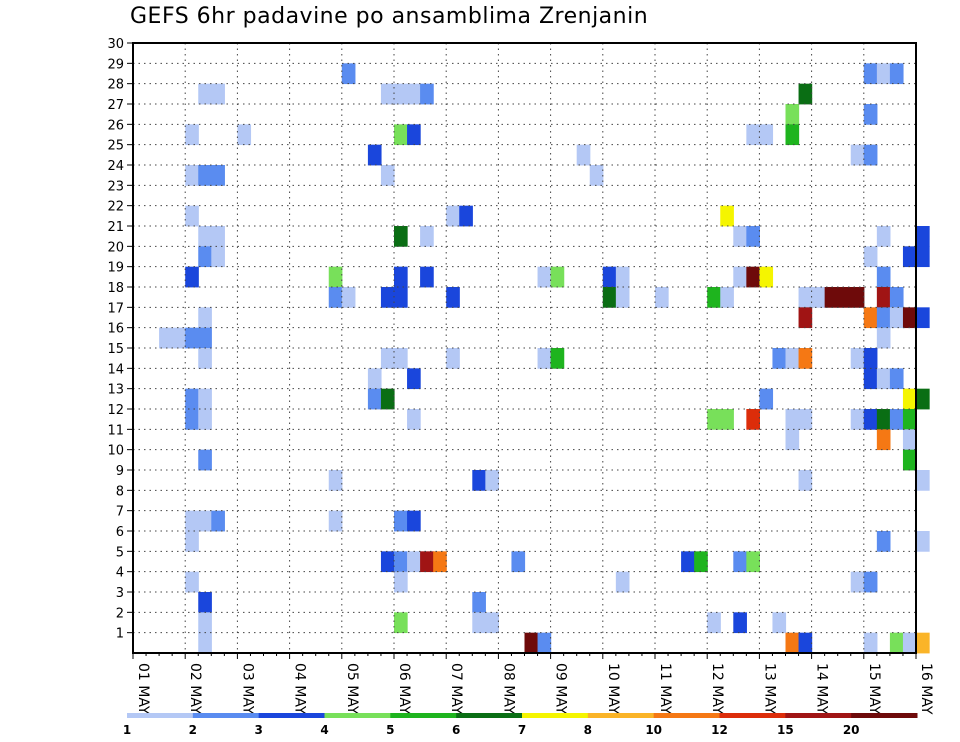  Describe the element at coordinates (120, 573) in the screenshot. I see `y-tick-label: 4` at that location.